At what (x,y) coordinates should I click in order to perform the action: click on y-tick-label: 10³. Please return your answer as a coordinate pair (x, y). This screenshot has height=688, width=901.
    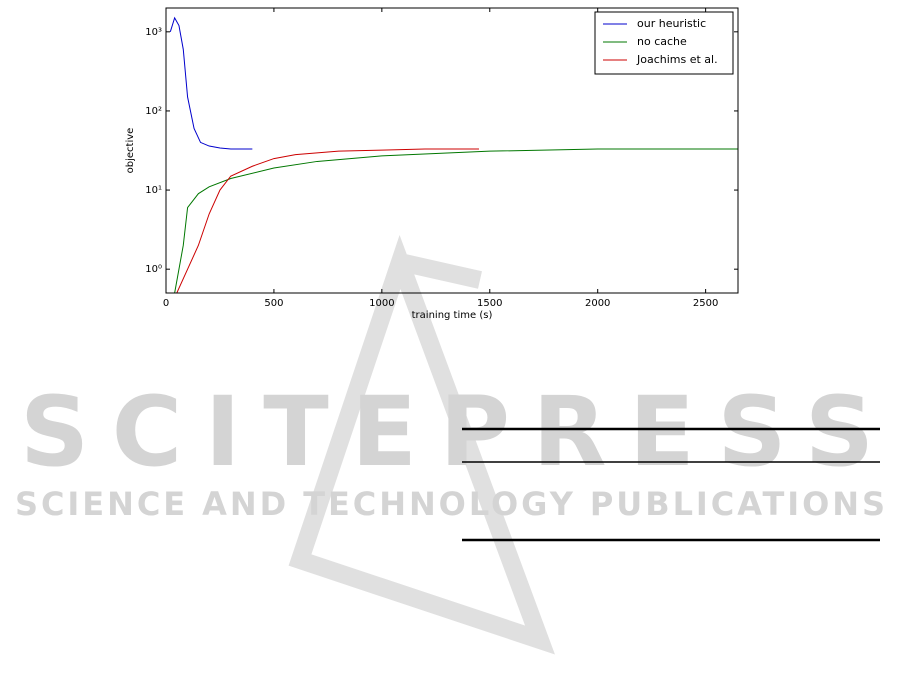
    Looking at the image, I should click on (153, 32).